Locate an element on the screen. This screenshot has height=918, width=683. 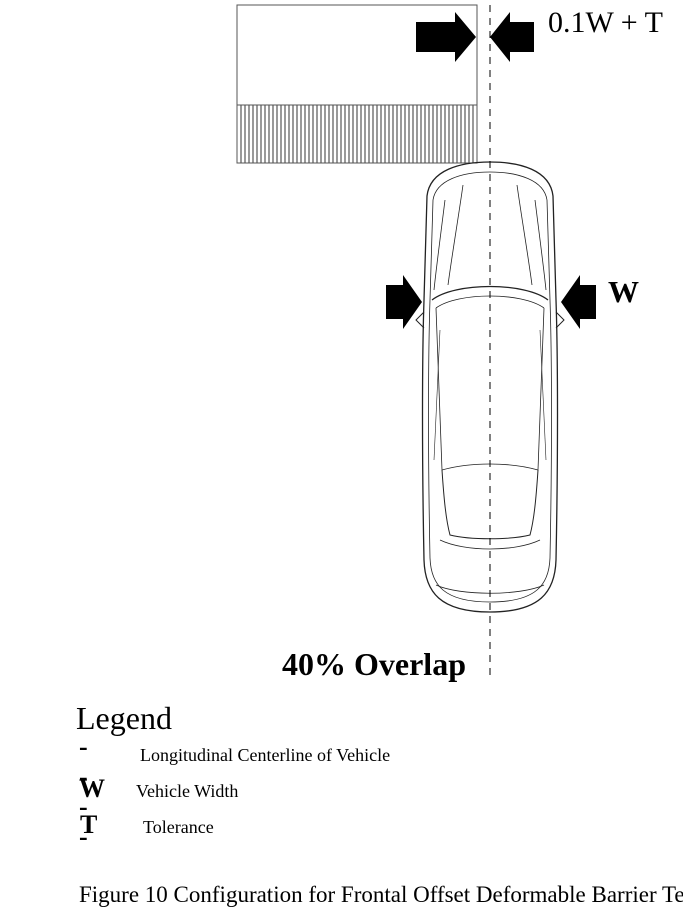
legend-symbol: W is located at coordinates (92, 788).